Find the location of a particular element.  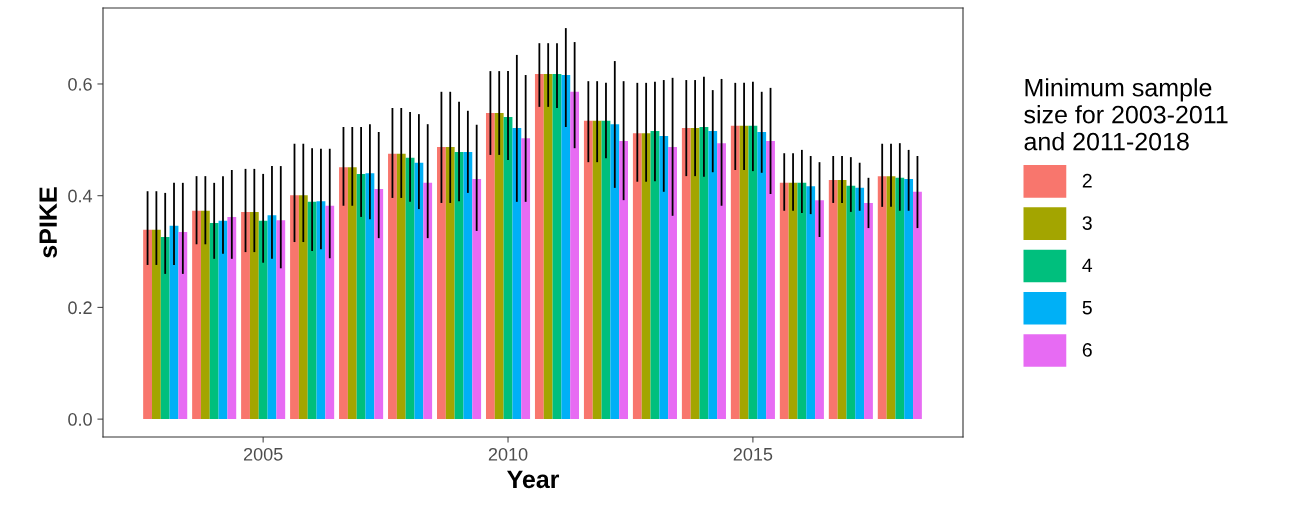

y-tick-label: 0.2 is located at coordinates (80, 308).